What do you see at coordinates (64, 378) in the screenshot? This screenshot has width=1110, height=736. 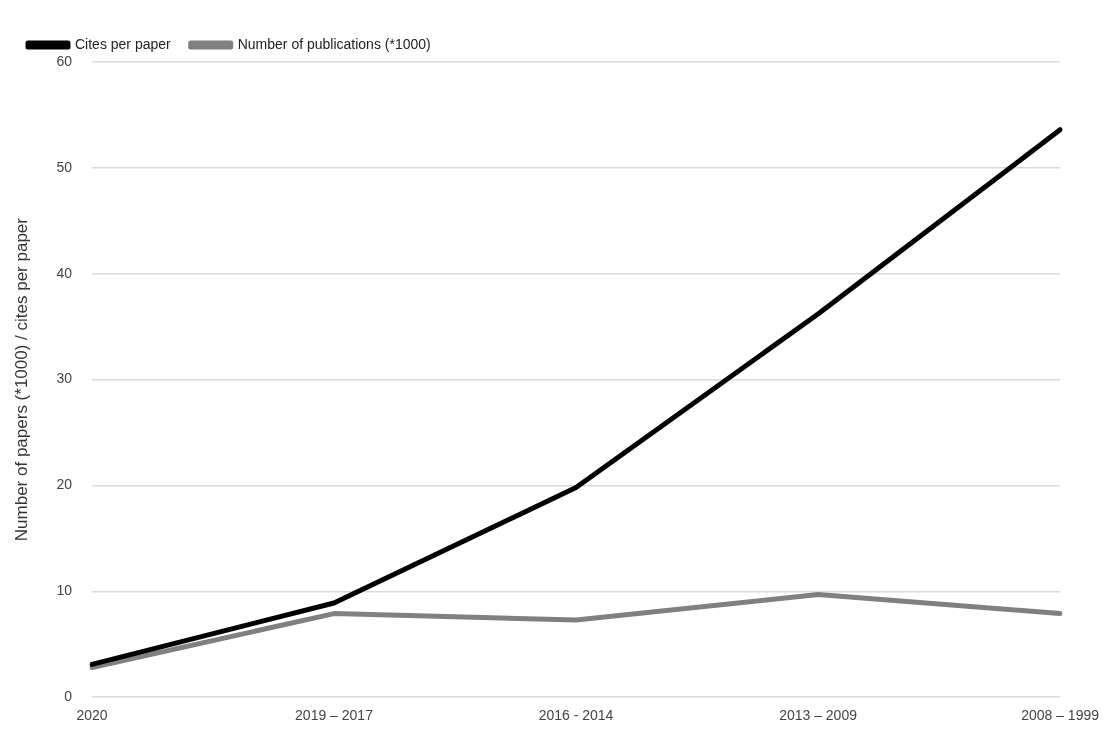 I see `y-tick-label: 30` at bounding box center [64, 378].